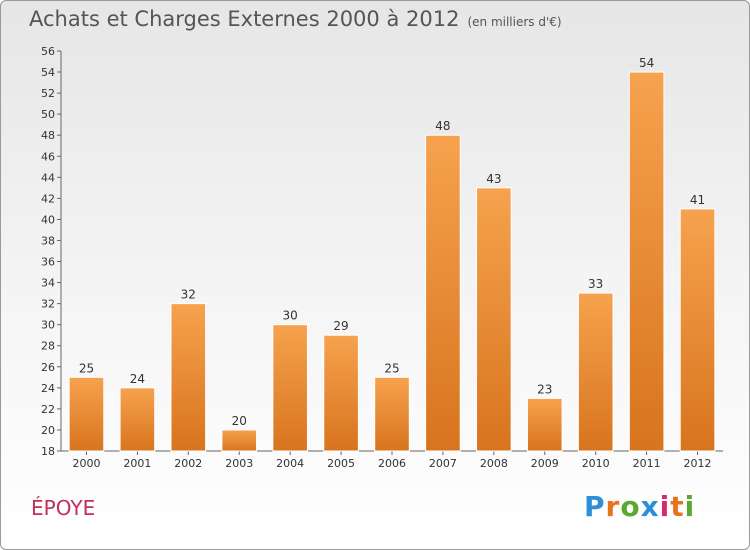 This screenshot has width=750, height=550. What do you see at coordinates (48, 430) in the screenshot?
I see `y-tick-label: 20` at bounding box center [48, 430].